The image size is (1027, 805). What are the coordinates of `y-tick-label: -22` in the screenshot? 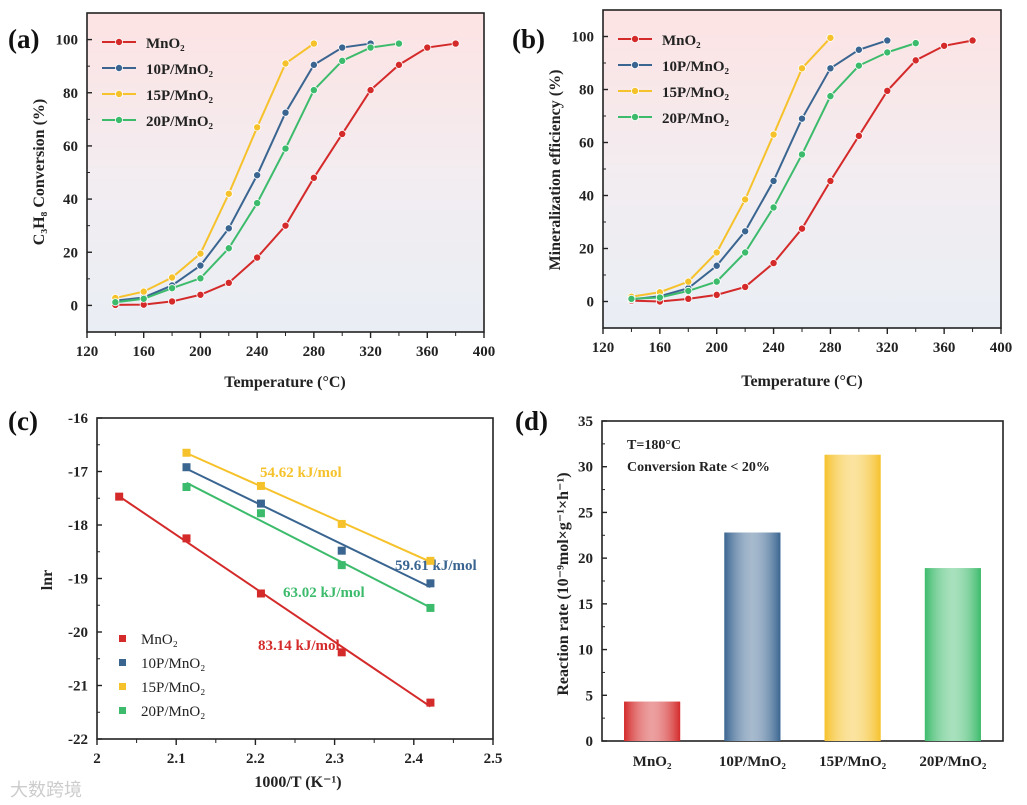 It's located at (78, 740).